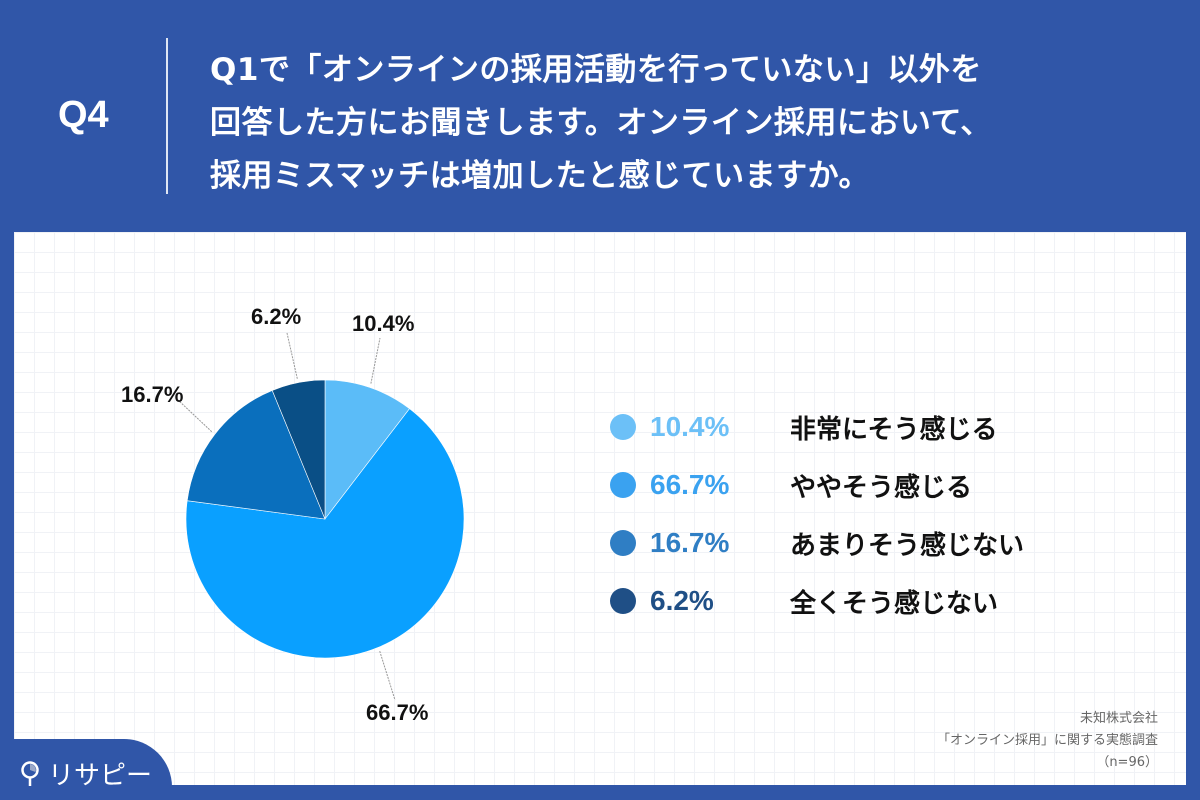 The image size is (1200, 800). I want to click on source-note: 未知株式会社 「オンライン採用」に関する実態調査 （n=96）, so click(1047, 741).